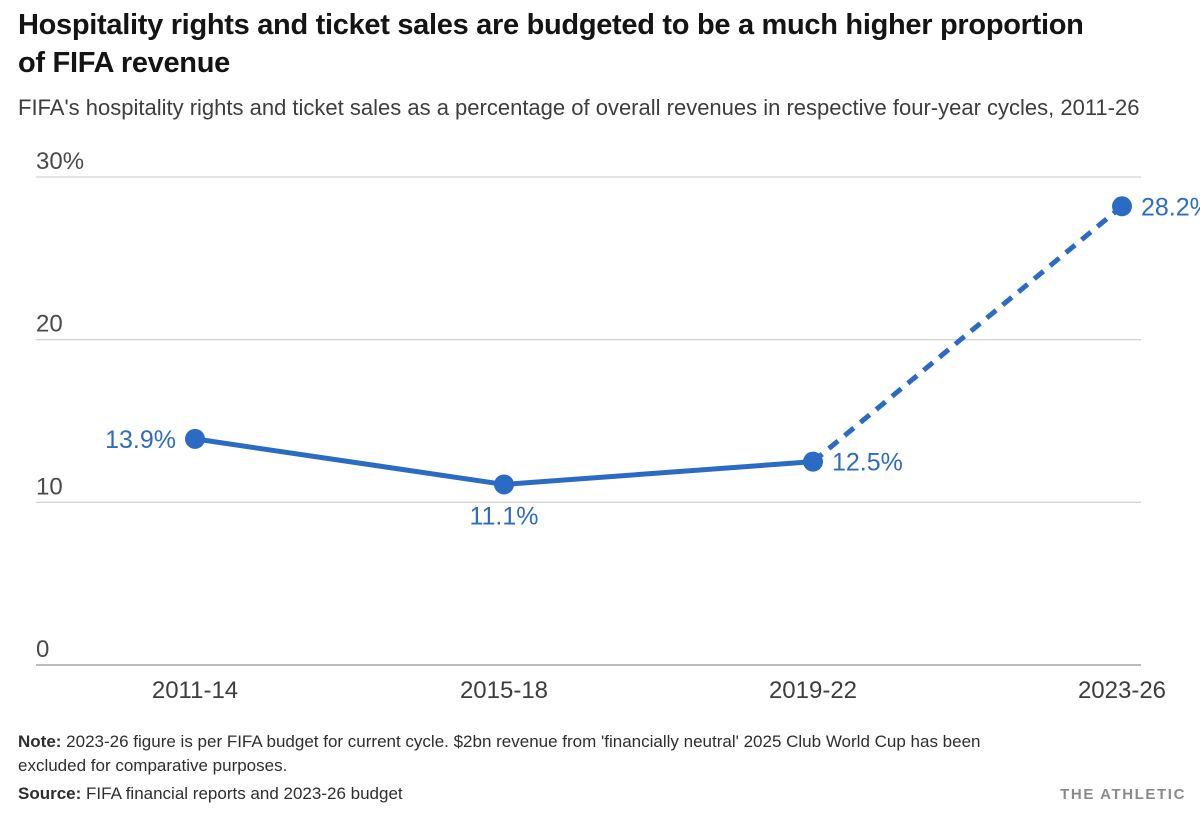  What do you see at coordinates (49, 324) in the screenshot?
I see `y-tick-label: 20` at bounding box center [49, 324].